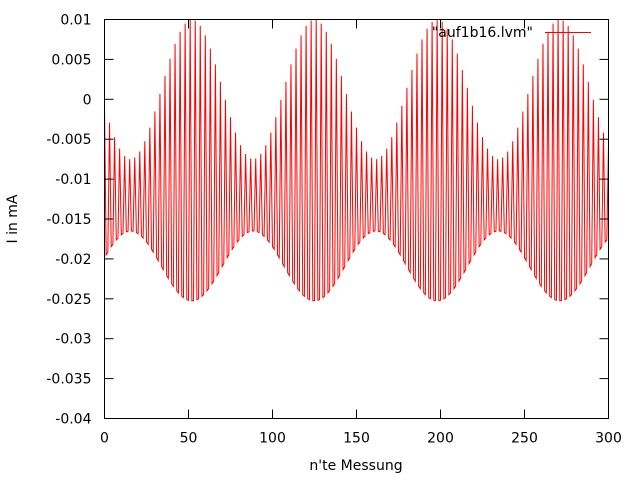 The image size is (640, 480). What do you see at coordinates (104, 439) in the screenshot?
I see `x-tick-label: 0` at bounding box center [104, 439].